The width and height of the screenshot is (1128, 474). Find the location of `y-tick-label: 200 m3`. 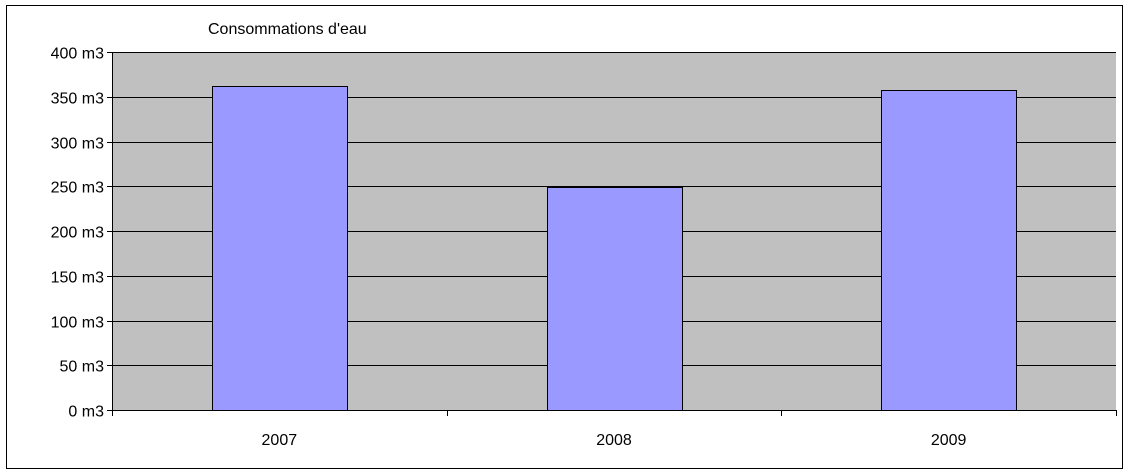

y-tick-label: 200 m3 is located at coordinates (77, 233).